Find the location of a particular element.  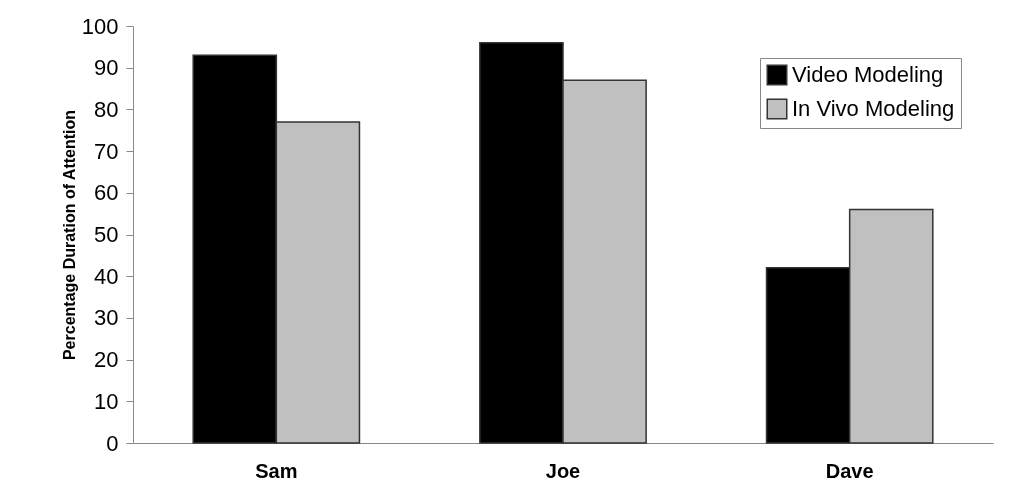

y-tick-label: 40 is located at coordinates (106, 276).